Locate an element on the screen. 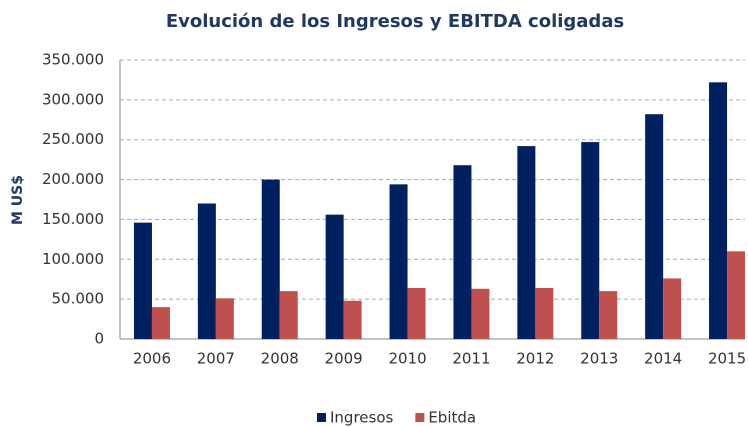 The width and height of the screenshot is (748, 427). y-axis-label: M US$ is located at coordinates (18, 200).